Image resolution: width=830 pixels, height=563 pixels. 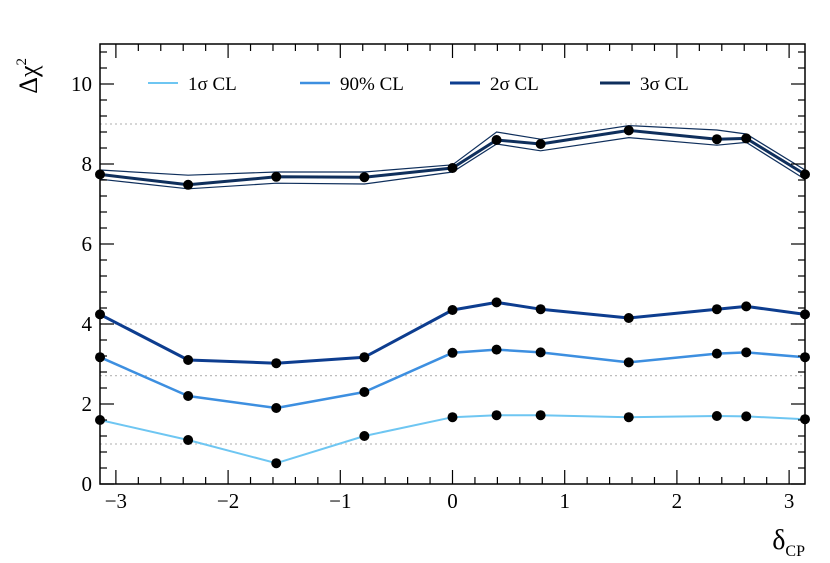 I want to click on x-tick-label: 1, so click(x=564, y=501).